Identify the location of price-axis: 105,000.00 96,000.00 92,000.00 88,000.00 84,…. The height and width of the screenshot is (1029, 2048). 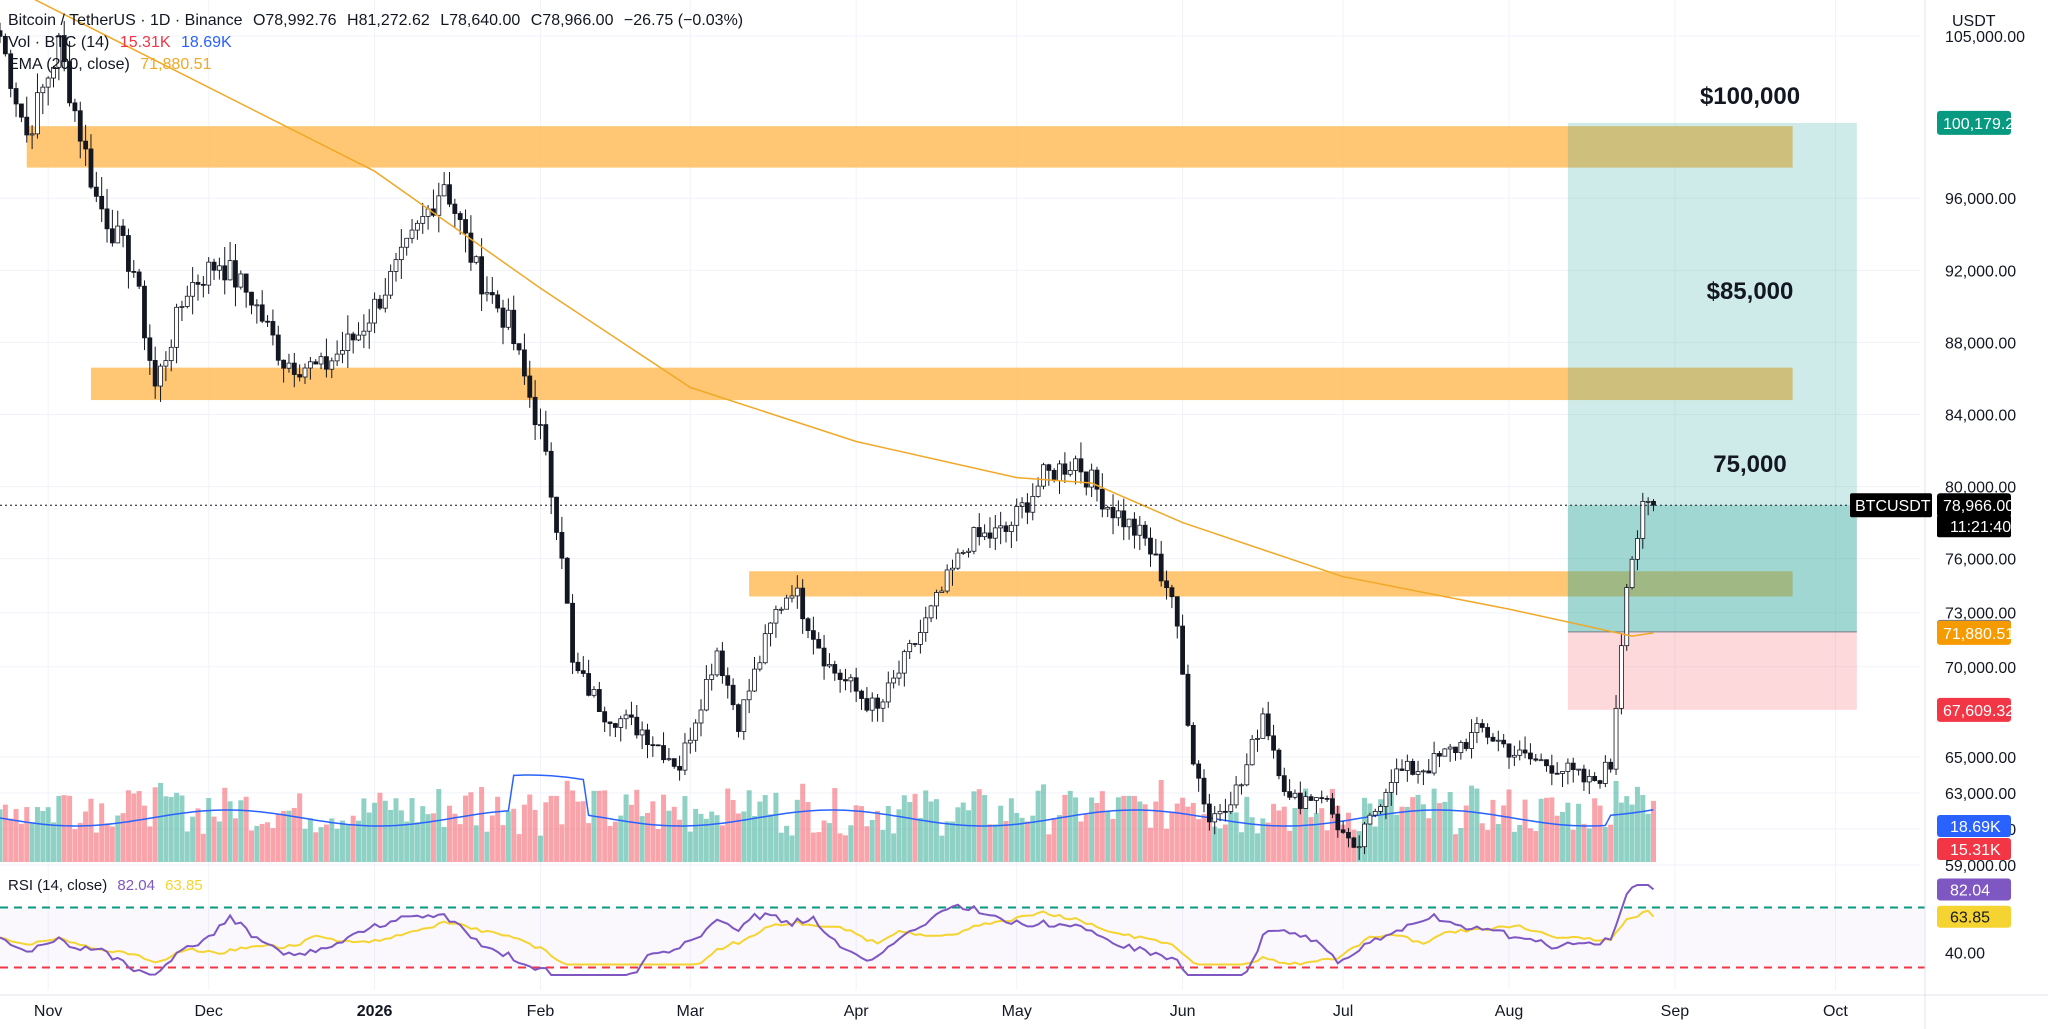
(1937, 514).